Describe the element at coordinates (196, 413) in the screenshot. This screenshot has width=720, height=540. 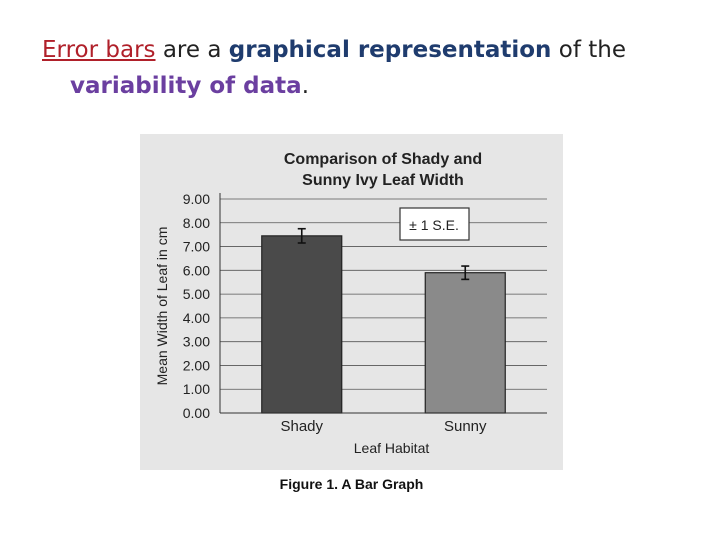
I see `y-tick-label: 0.00` at that location.